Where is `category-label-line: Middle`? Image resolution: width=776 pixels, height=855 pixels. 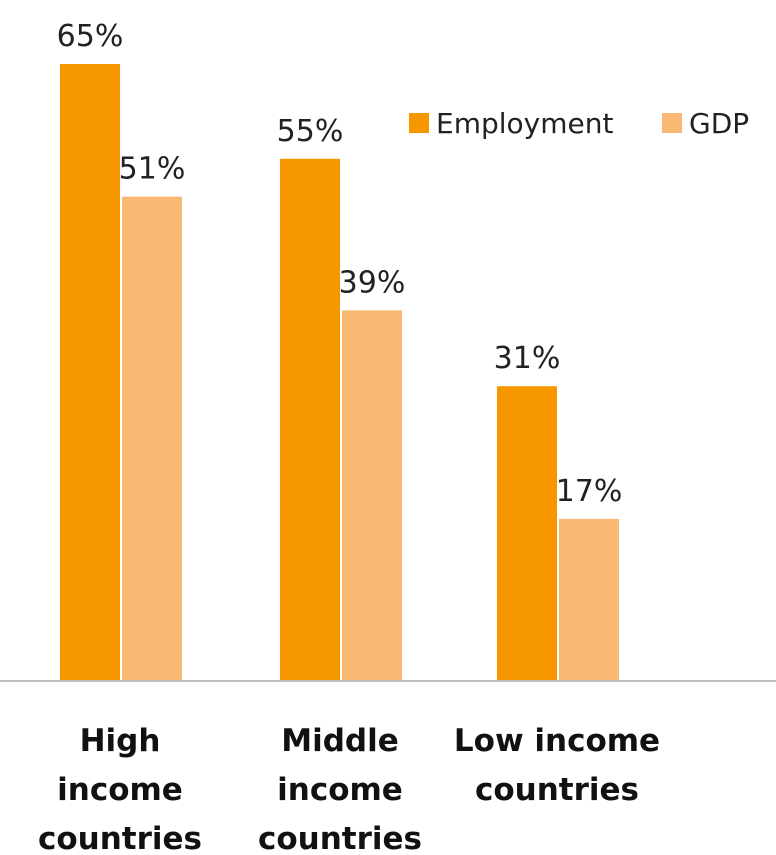 category-label-line: Middle is located at coordinates (340, 741).